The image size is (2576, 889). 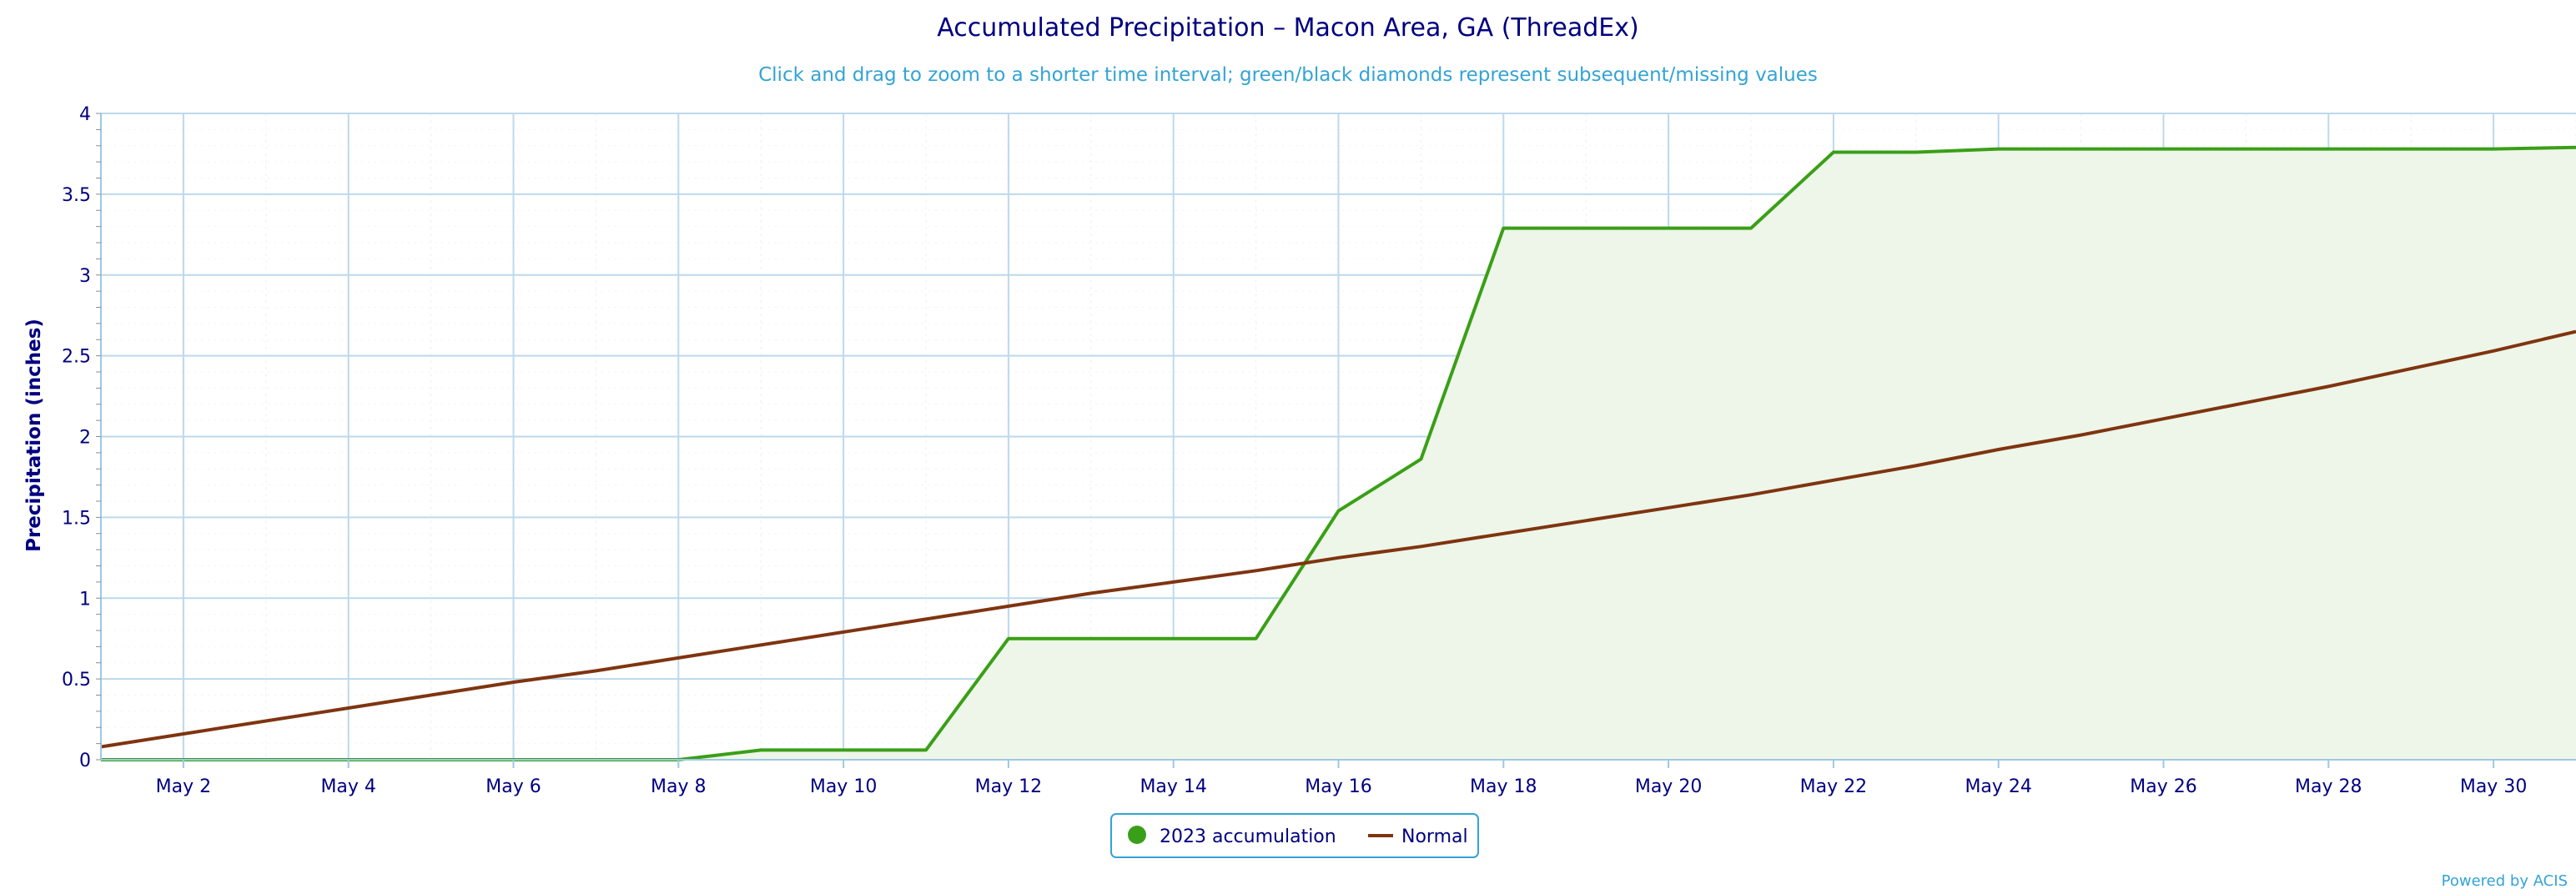 What do you see at coordinates (85, 276) in the screenshot?
I see `y-tick-label: 3` at bounding box center [85, 276].